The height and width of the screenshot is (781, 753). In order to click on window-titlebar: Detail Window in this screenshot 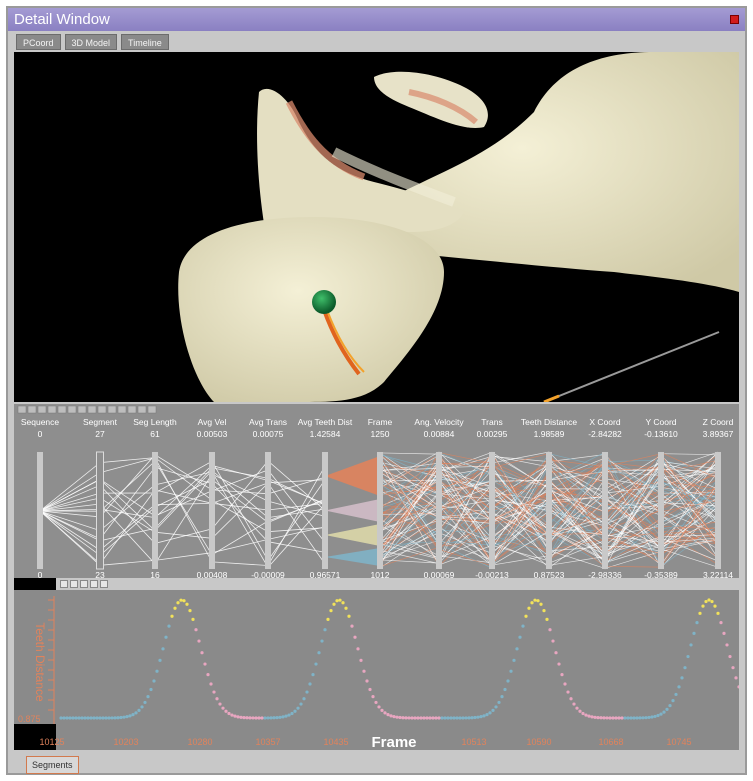, I will do `click(376, 19)`.